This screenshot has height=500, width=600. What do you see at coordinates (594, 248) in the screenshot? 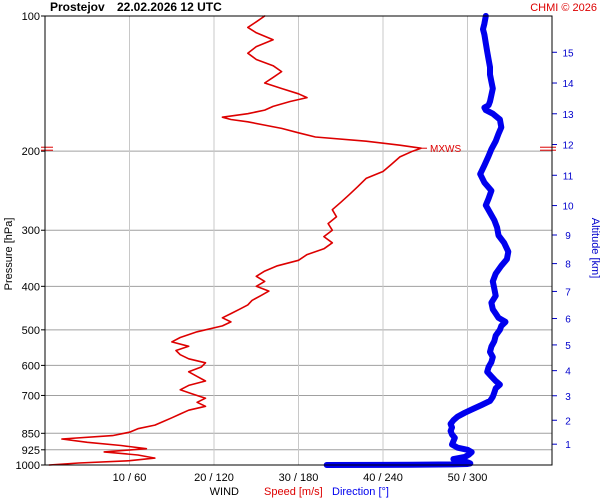
I see `altitude-axis-label: Altitude [km]` at bounding box center [594, 248].